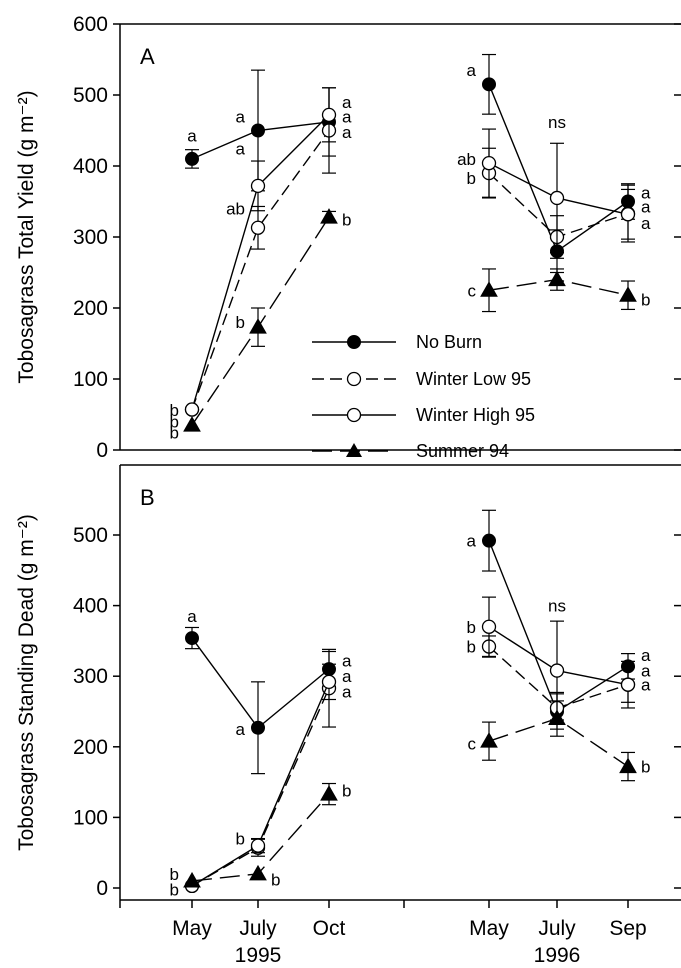 The height and width of the screenshot is (968, 681). Describe the element at coordinates (410, 451) in the screenshot. I see `legend-entry: Summer 94` at that location.